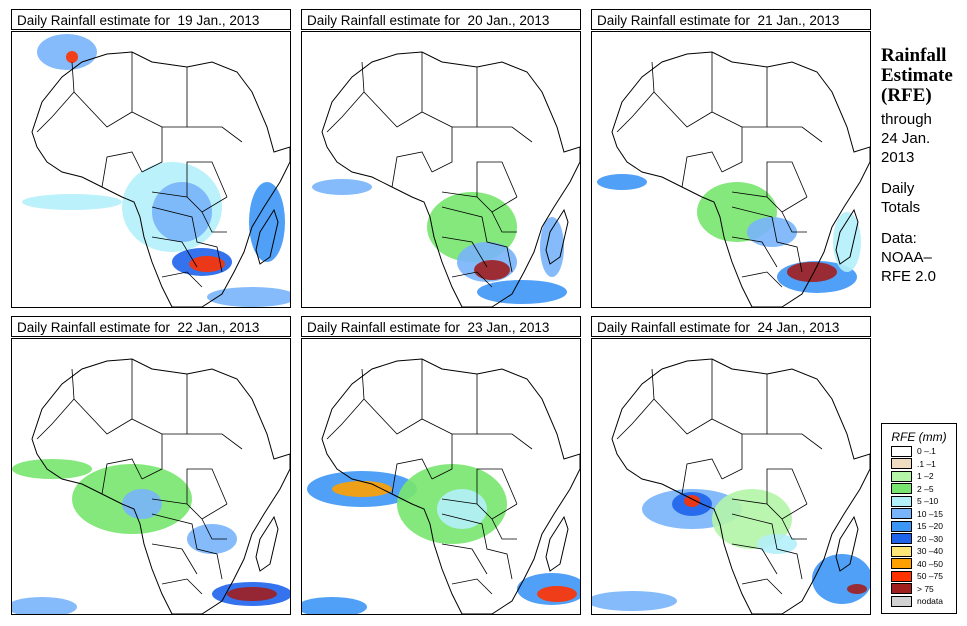 This screenshot has width=967, height=626. I want to click on legend-title: RFE (mm), so click(919, 437).